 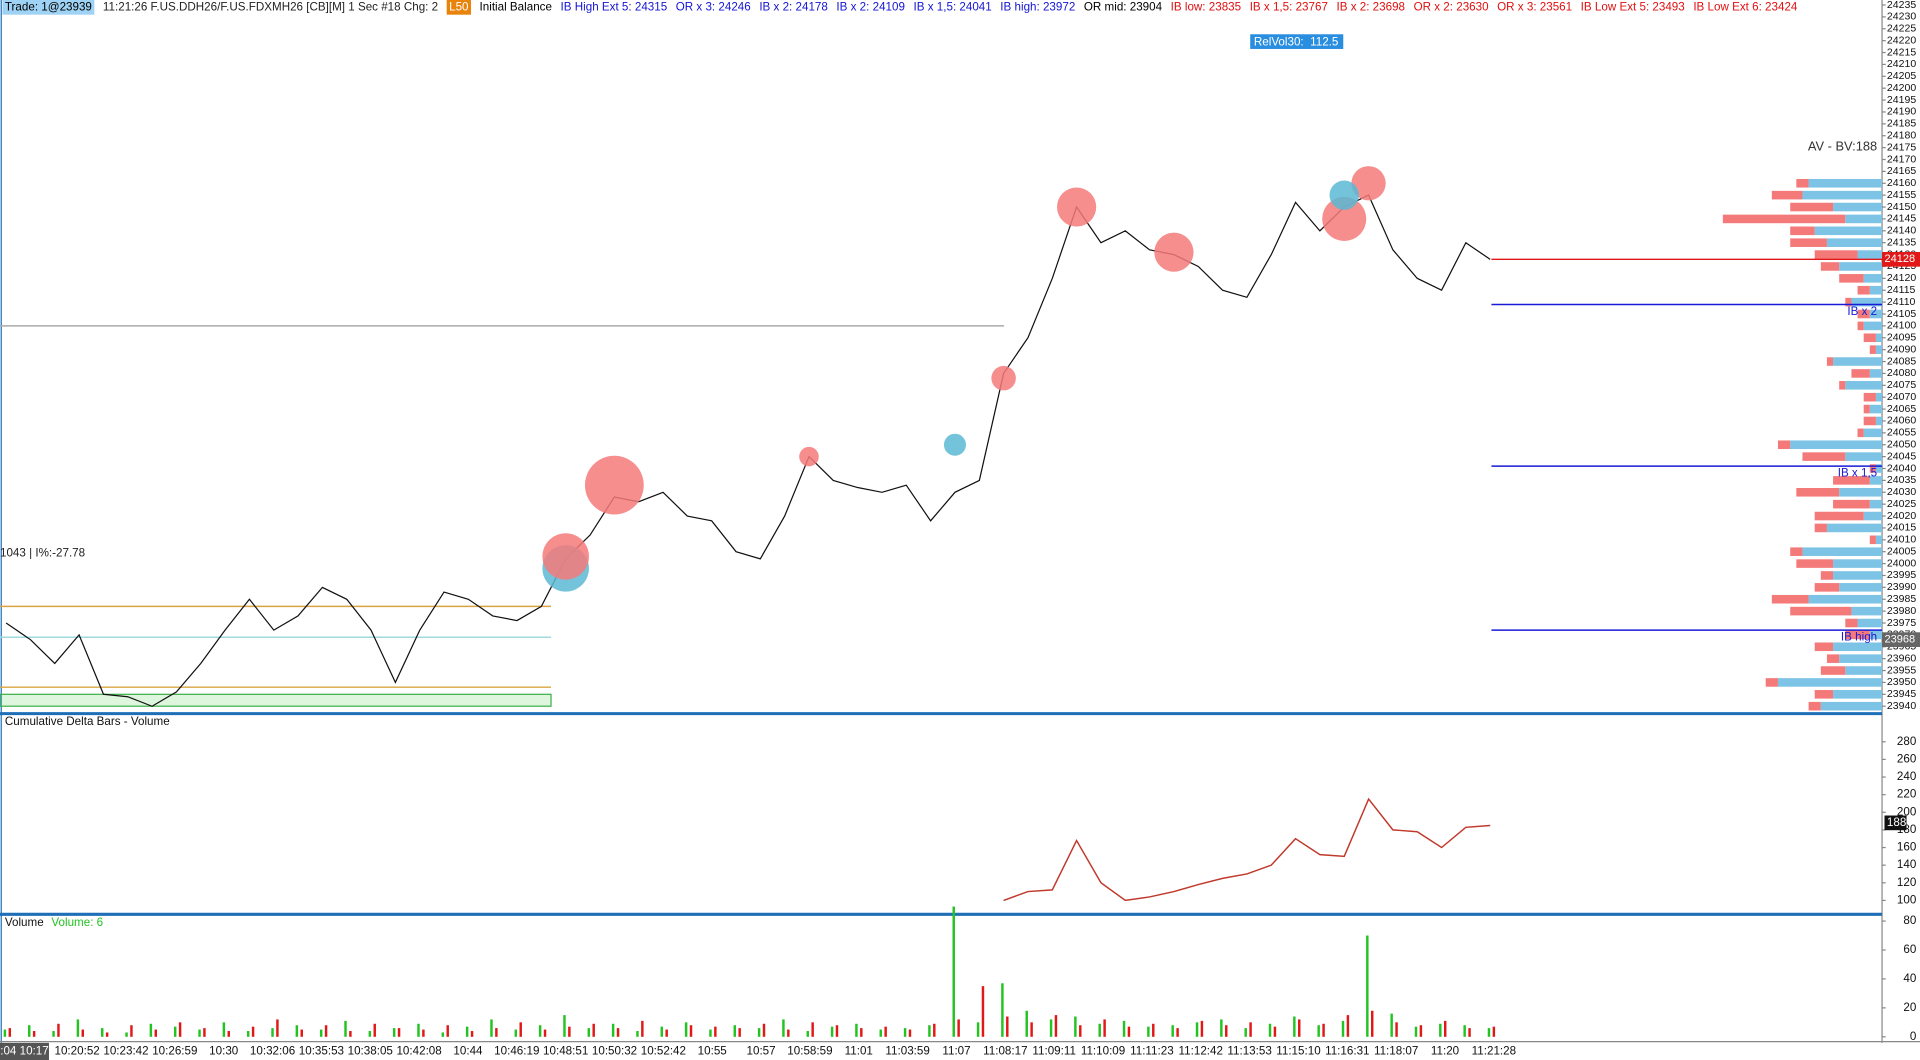 What do you see at coordinates (1901, 658) in the screenshot?
I see `price-tick-label: 23960` at bounding box center [1901, 658].